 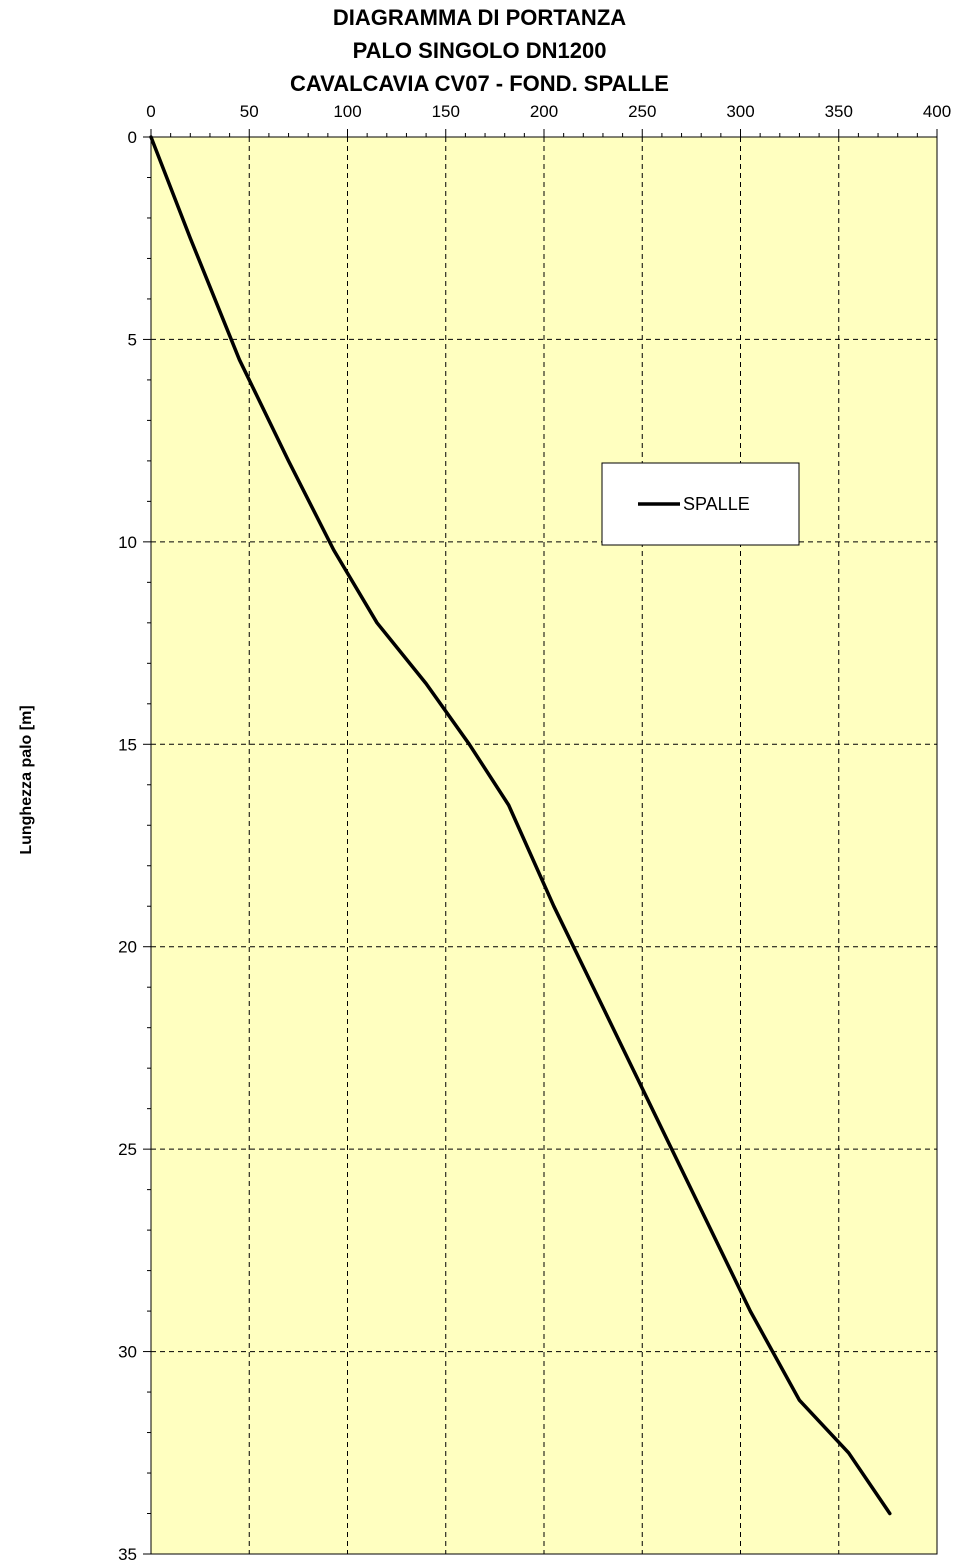 What do you see at coordinates (544, 111) in the screenshot?
I see `x-tick-label: 200` at bounding box center [544, 111].